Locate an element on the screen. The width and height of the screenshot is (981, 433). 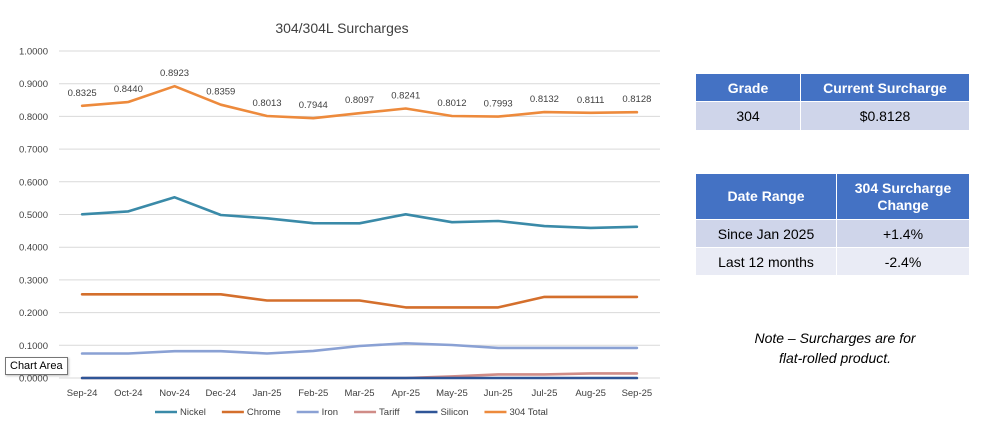
data-label: 0.8111 is located at coordinates (591, 100).